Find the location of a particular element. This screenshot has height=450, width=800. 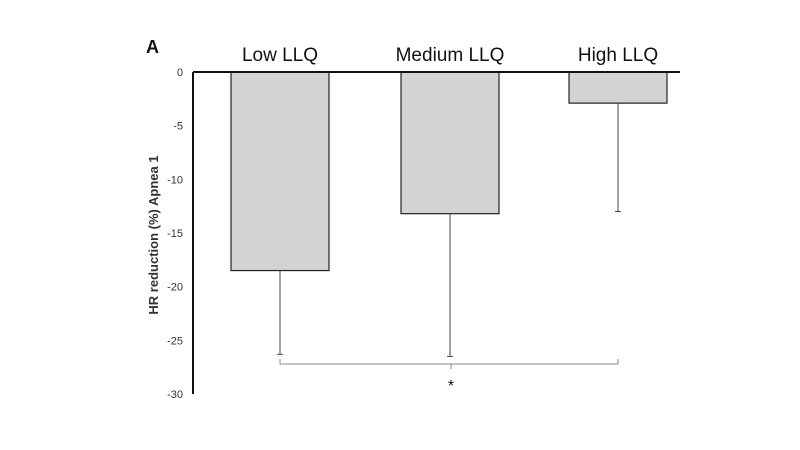

significance-label: * is located at coordinates (451, 386).